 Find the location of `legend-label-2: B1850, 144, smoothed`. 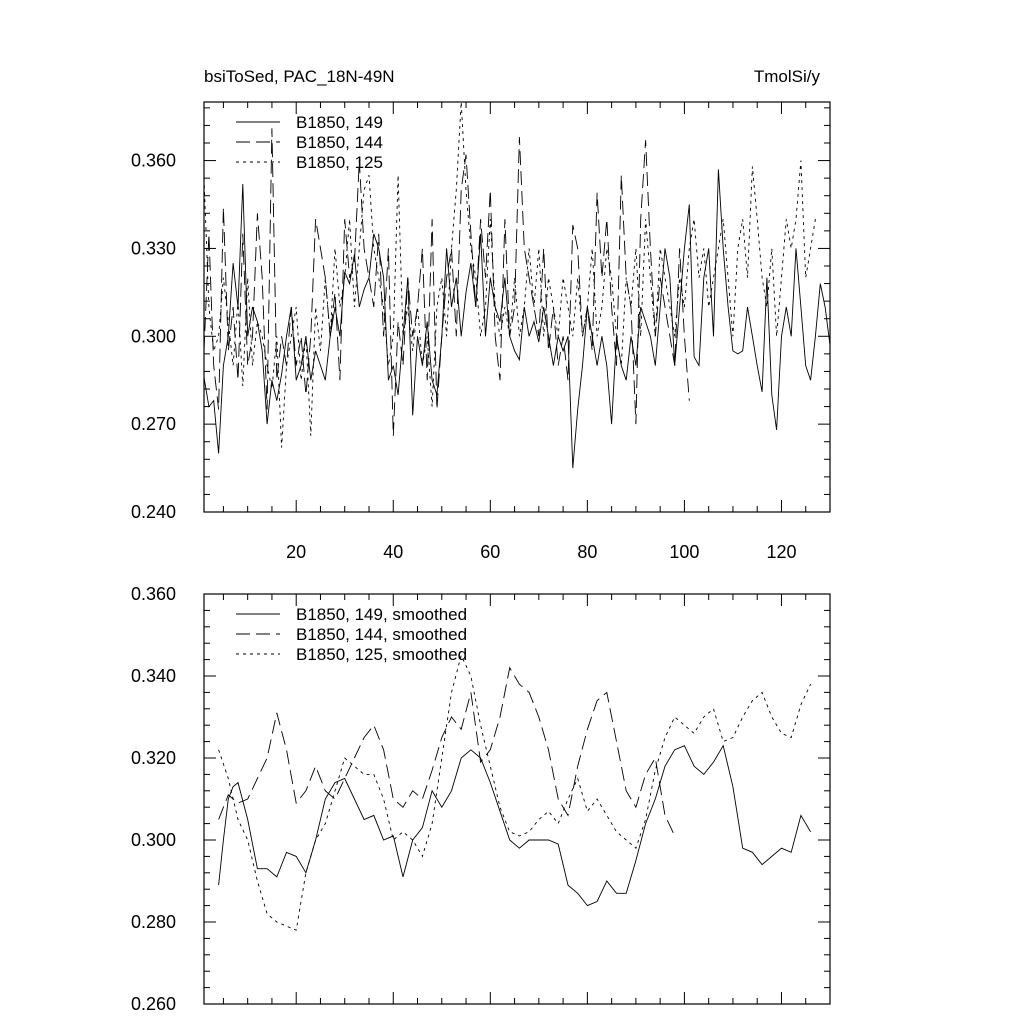

legend-label-2: B1850, 144, smoothed is located at coordinates (381, 634).